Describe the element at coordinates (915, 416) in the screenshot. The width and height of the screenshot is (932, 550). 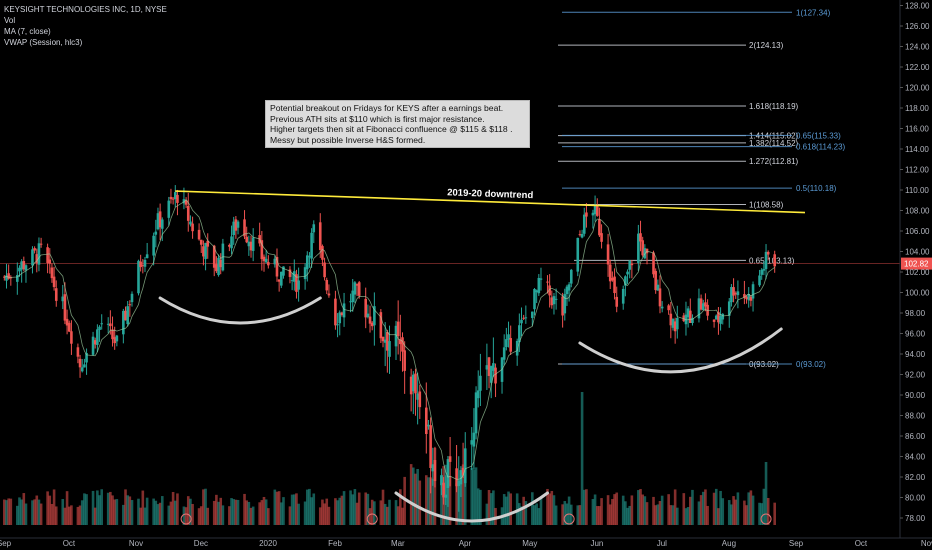
I see `y-tick-label: 88.00` at that location.